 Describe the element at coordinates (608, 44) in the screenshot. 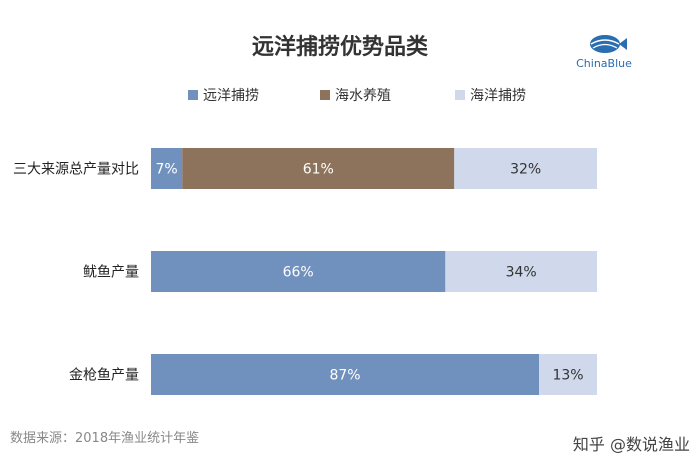

I see `fish-logo-icon` at that location.